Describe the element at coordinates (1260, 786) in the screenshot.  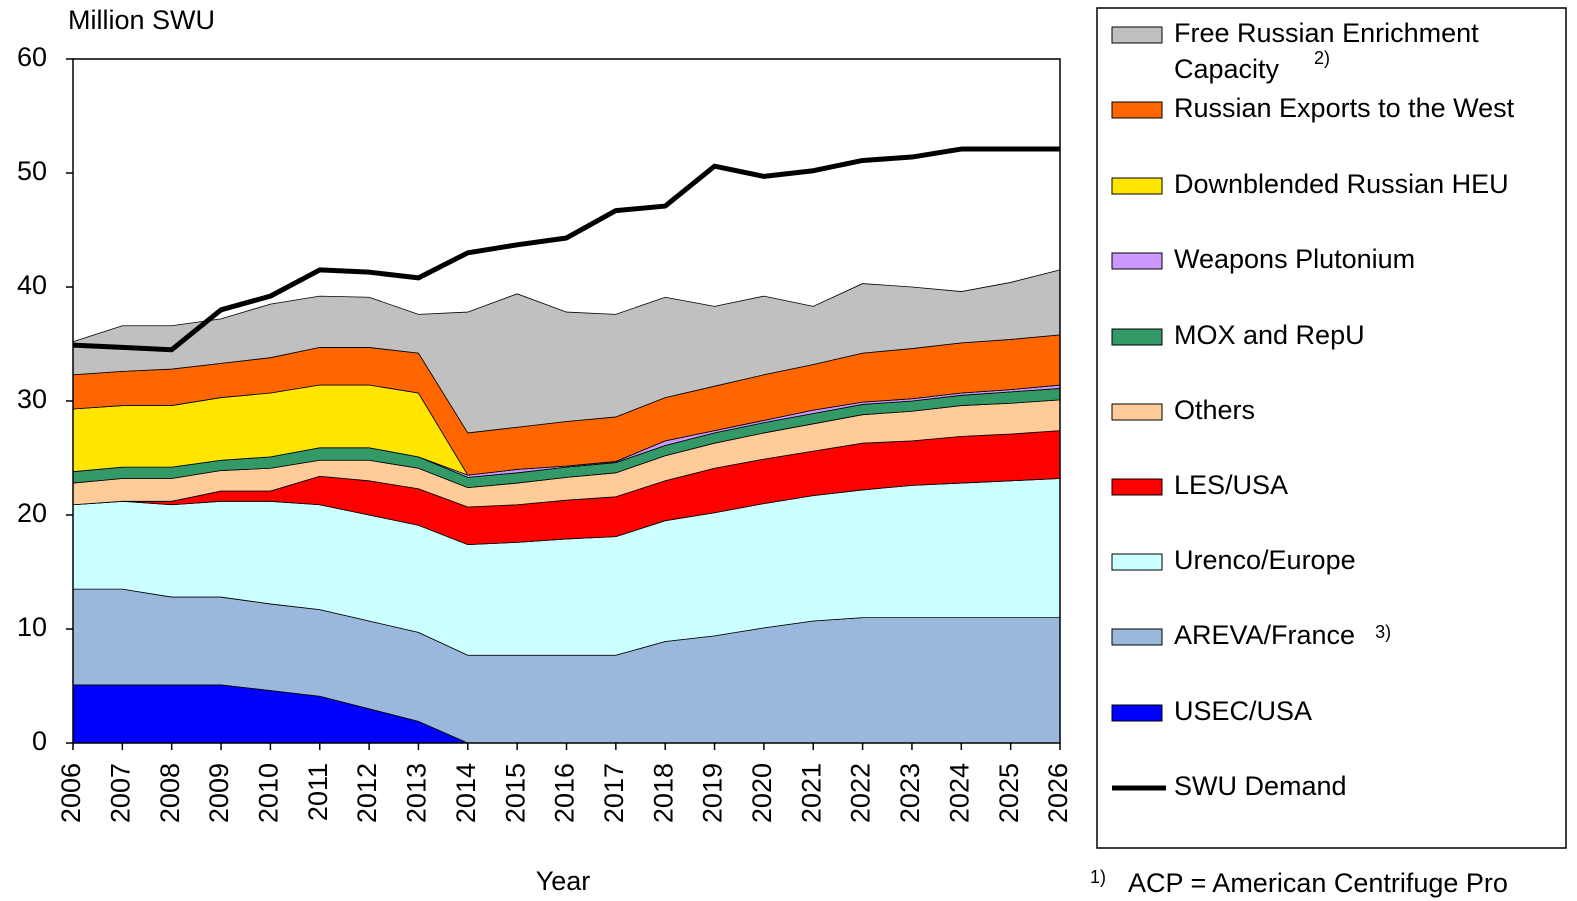
I see `legend-label: SWU Demand` at that location.